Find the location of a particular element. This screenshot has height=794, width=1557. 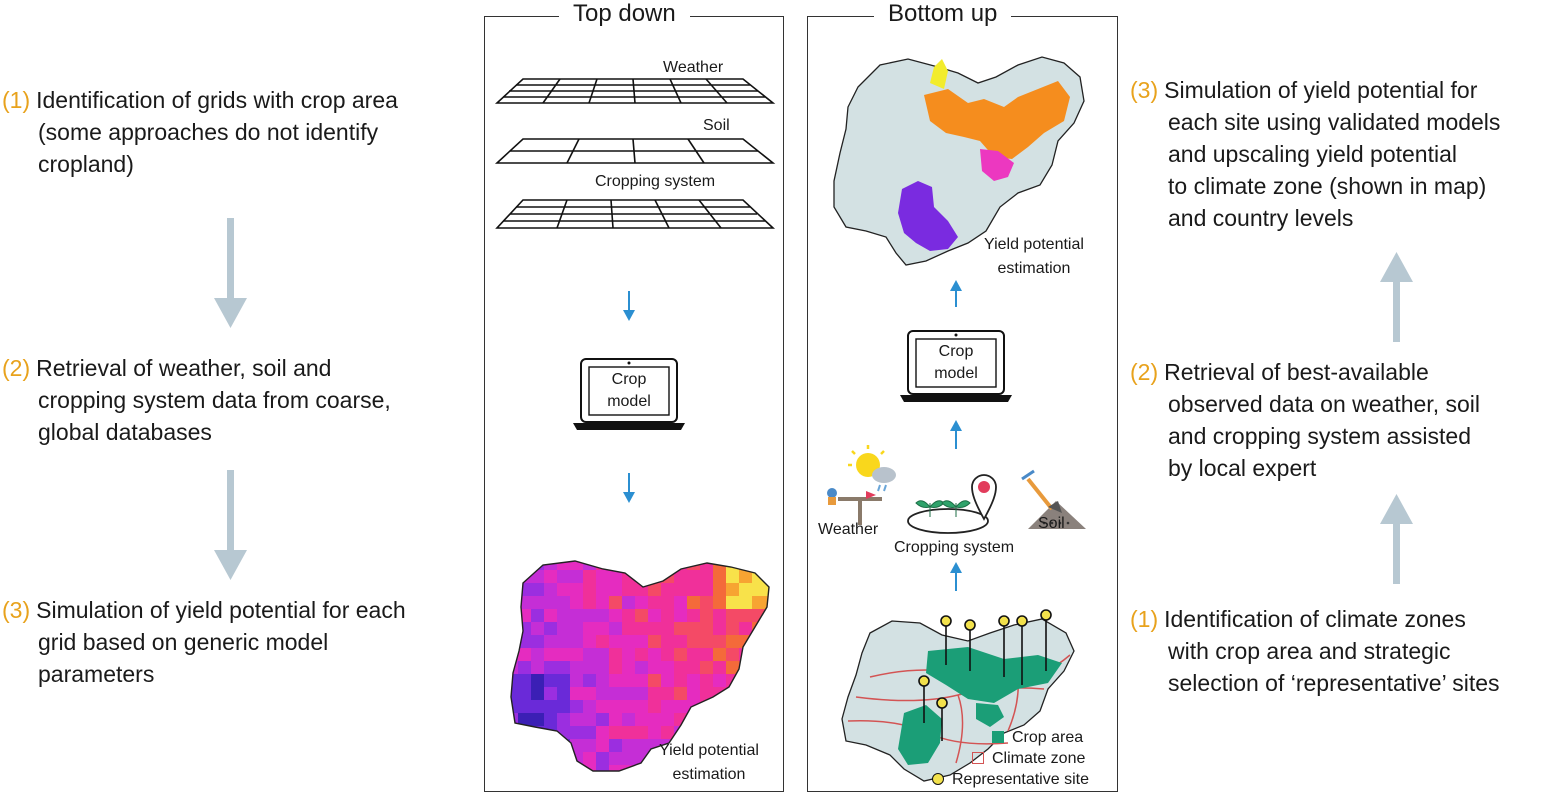

representative-site-swatch is located at coordinates (938, 779).